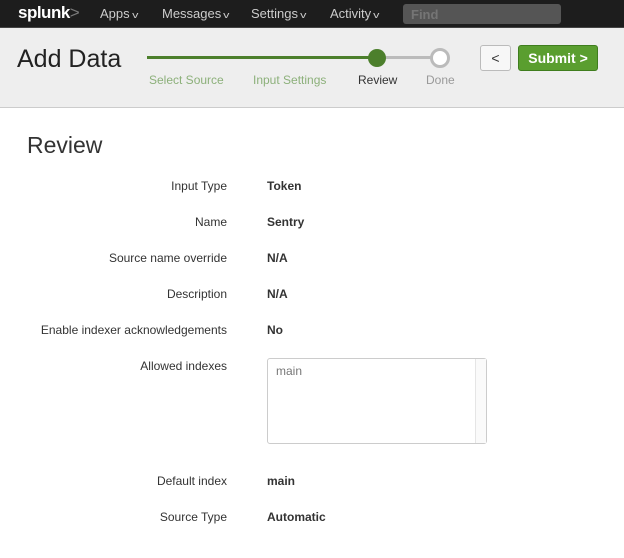  I want to click on field-value: main, so click(281, 481).